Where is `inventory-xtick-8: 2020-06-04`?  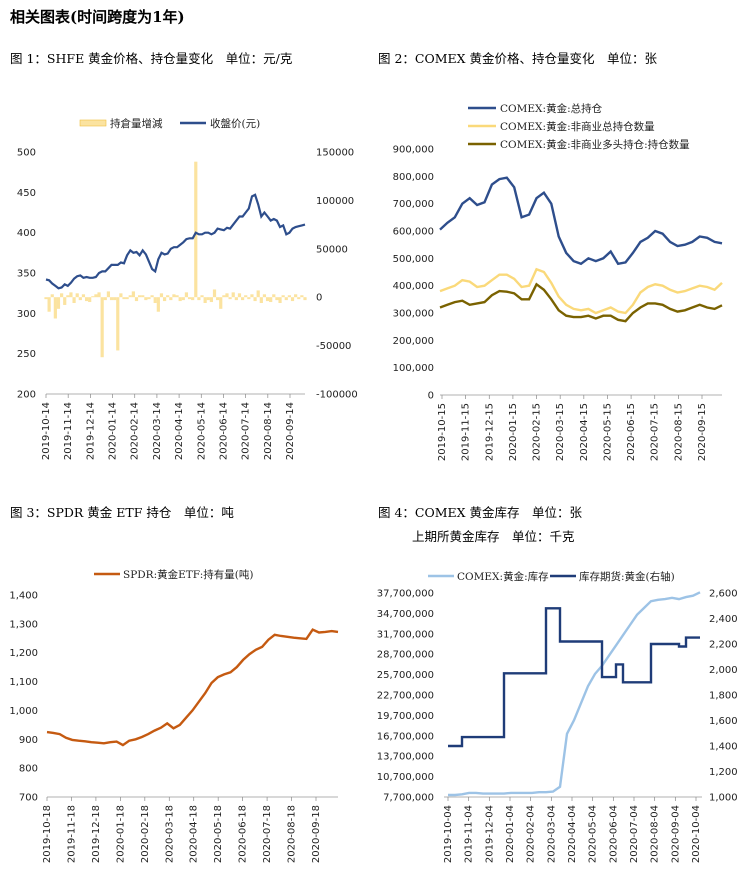 inventory-xtick-8: 2020-06-04 is located at coordinates (613, 834).